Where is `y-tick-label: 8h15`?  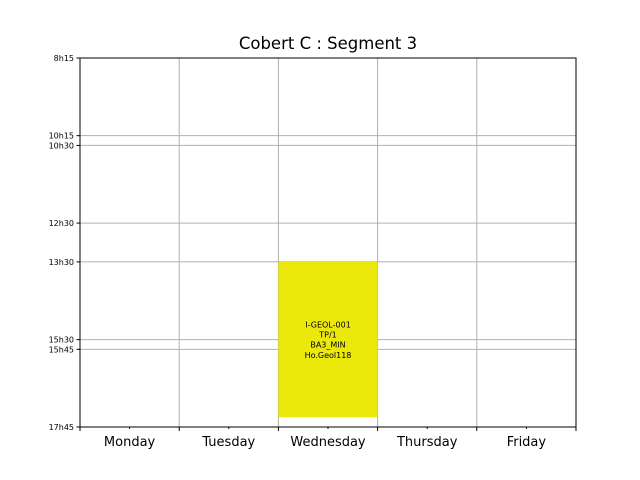 y-tick-label: 8h15 is located at coordinates (64, 58).